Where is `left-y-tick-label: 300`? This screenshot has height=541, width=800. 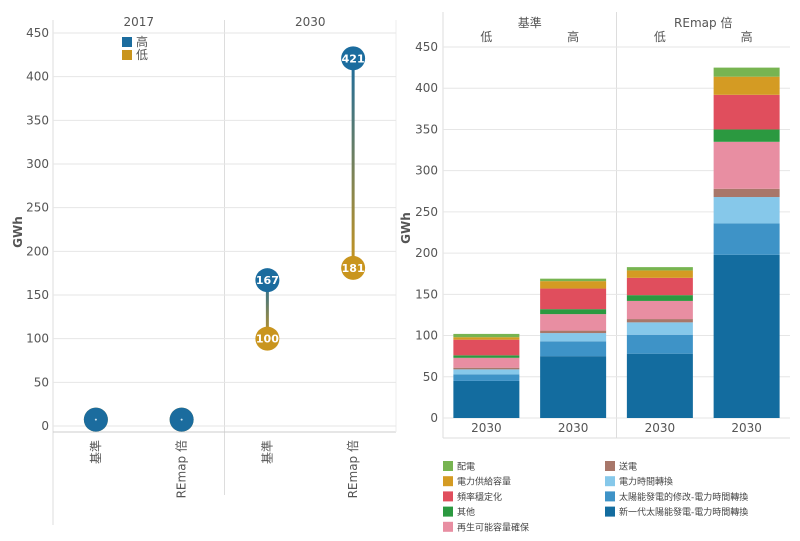 left-y-tick-label: 300 is located at coordinates (37, 164).